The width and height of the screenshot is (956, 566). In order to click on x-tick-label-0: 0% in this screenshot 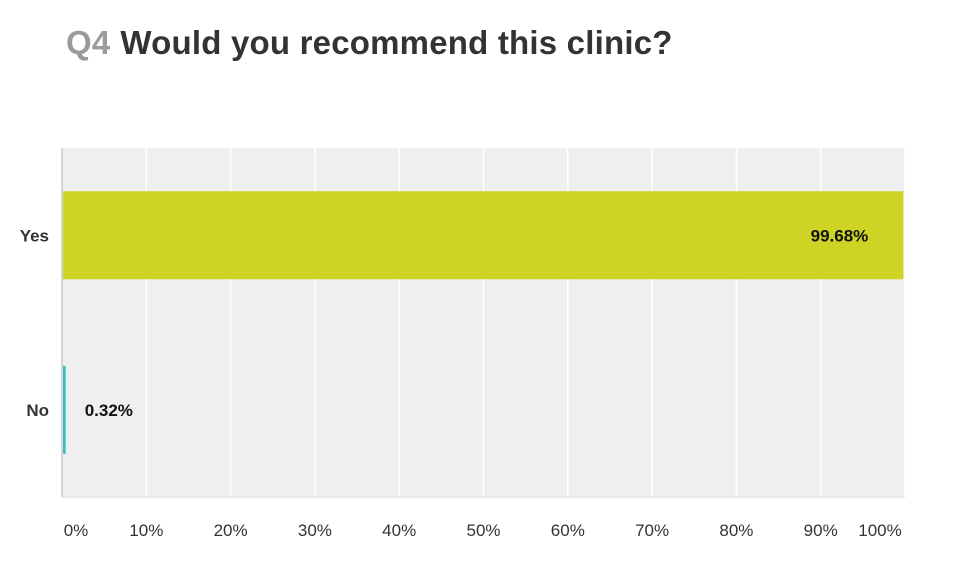, I will do `click(76, 530)`.